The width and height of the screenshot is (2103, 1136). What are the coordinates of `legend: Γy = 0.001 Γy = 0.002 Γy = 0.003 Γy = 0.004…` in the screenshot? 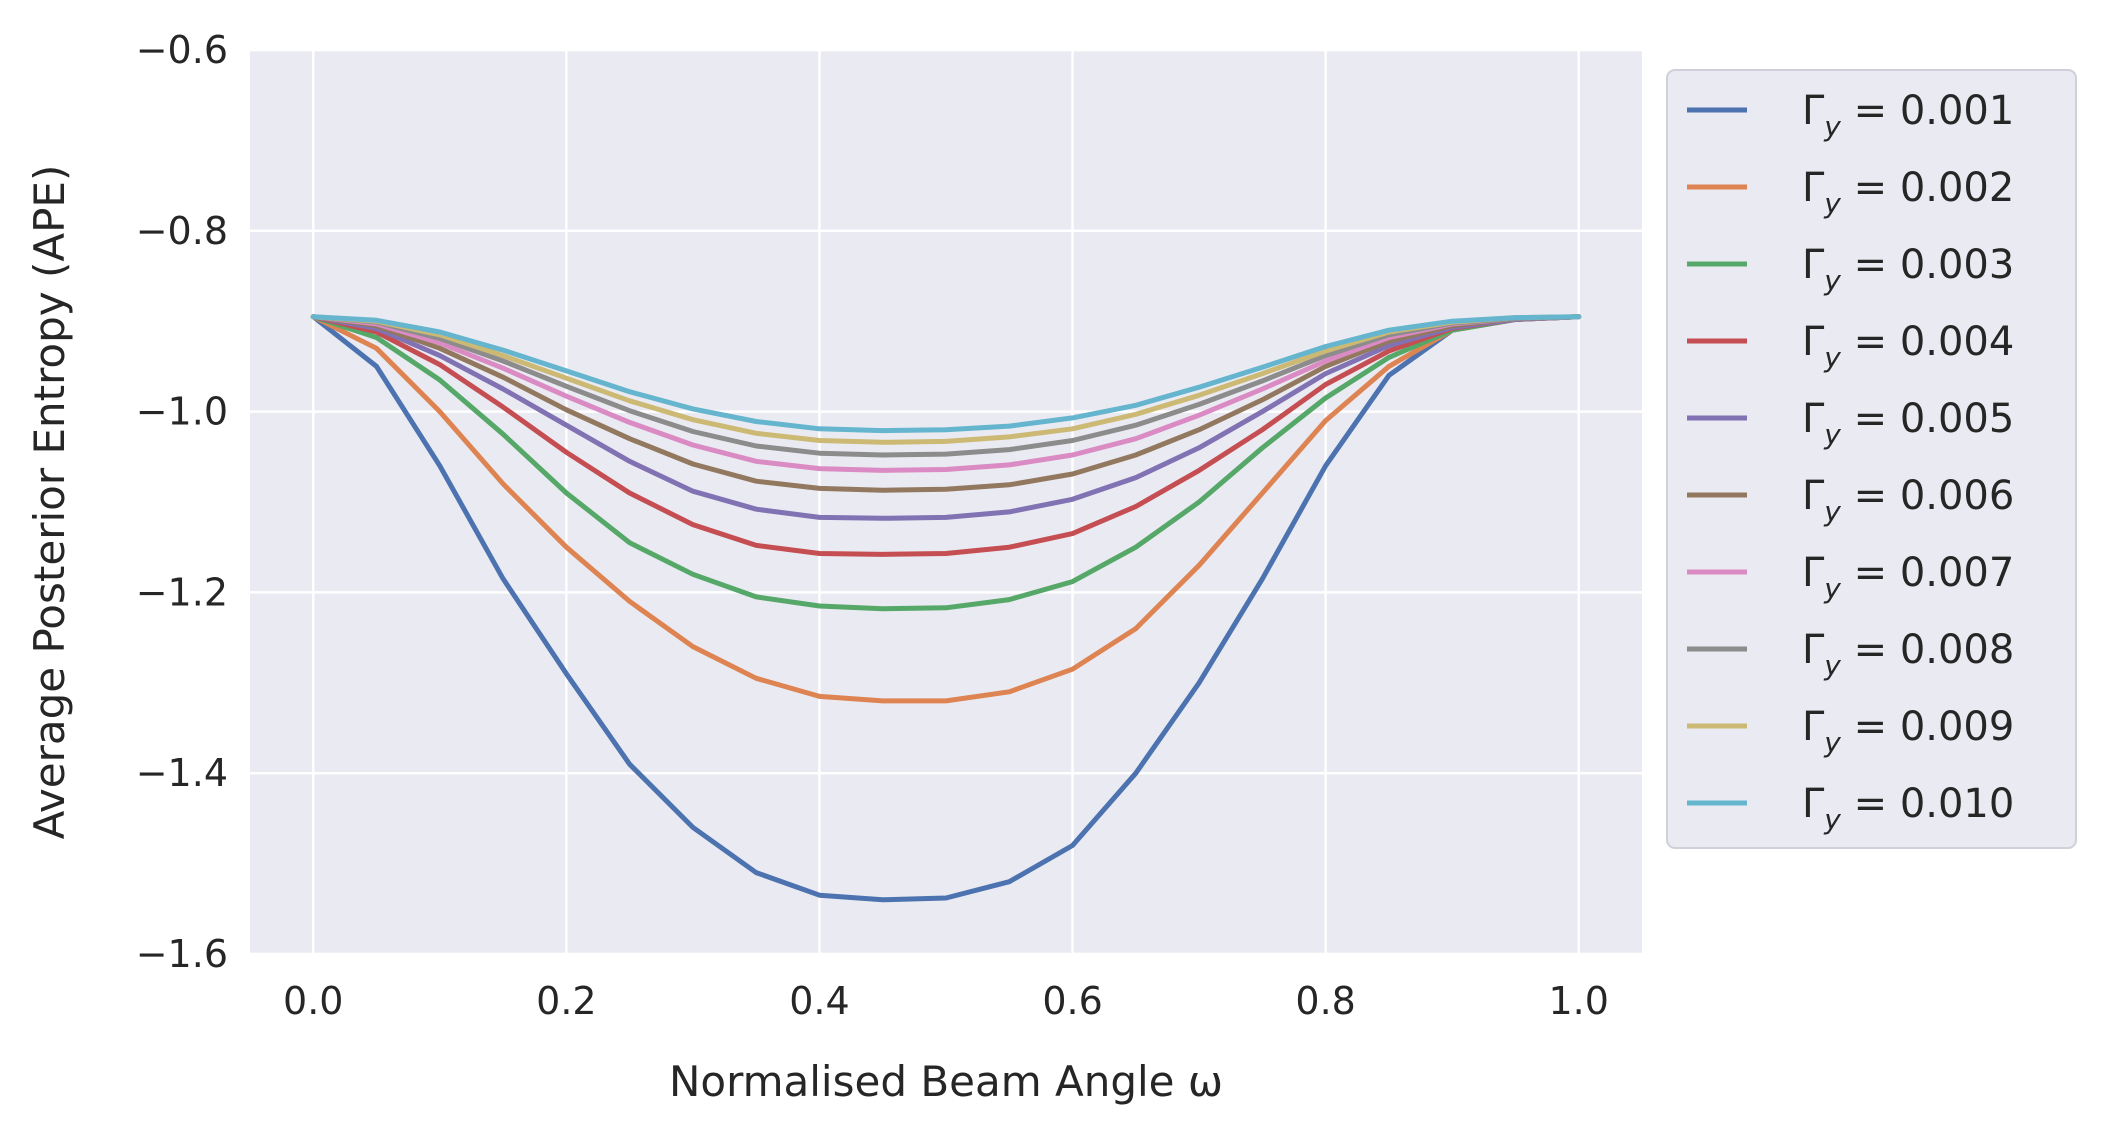 It's located at (1871, 459).